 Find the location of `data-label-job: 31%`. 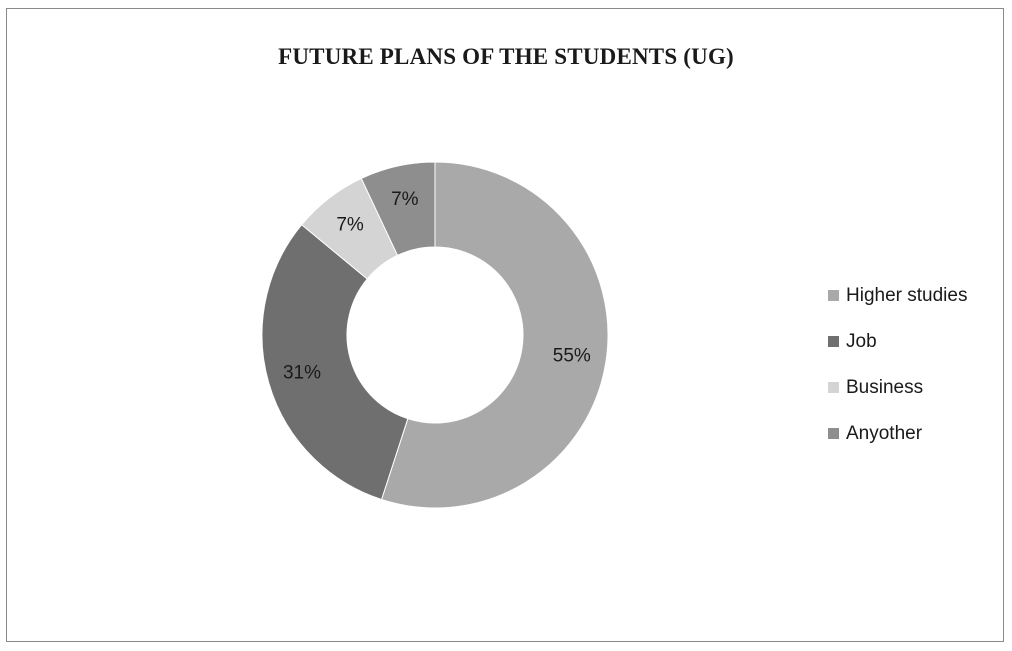

data-label-job: 31% is located at coordinates (302, 373).